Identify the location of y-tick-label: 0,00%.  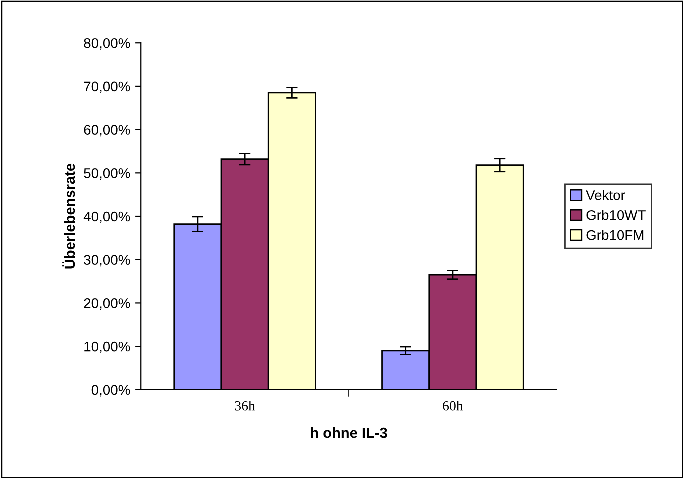
(111, 391).